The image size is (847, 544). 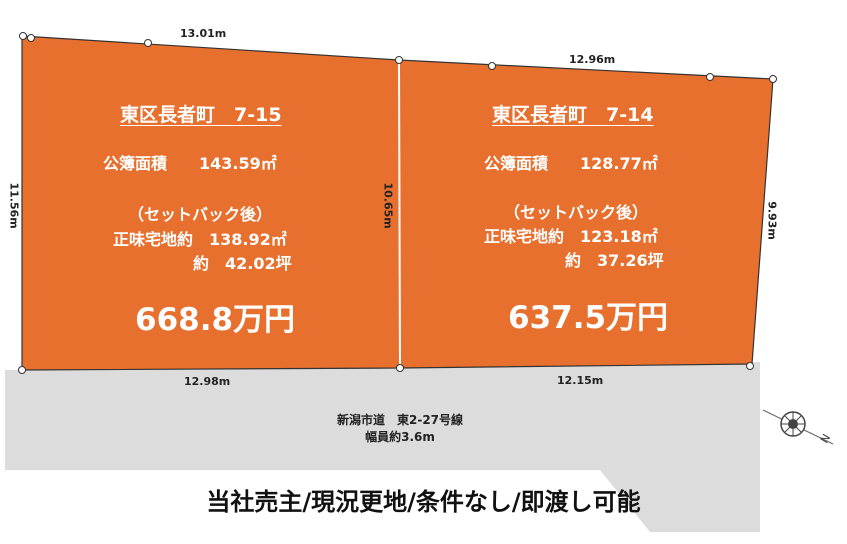 I want to click on road-width: 幅員約3.6m, so click(x=400, y=437).